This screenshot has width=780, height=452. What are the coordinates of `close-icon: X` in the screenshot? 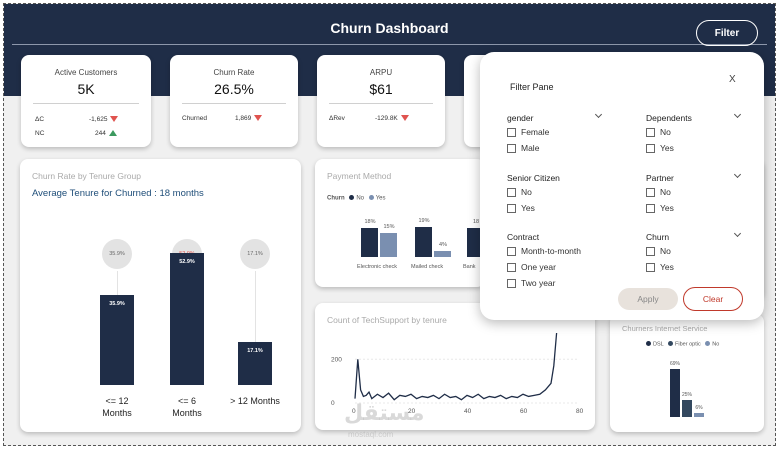 It's located at (732, 79).